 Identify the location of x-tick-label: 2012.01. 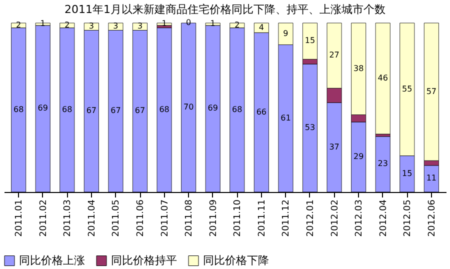
(311, 218).